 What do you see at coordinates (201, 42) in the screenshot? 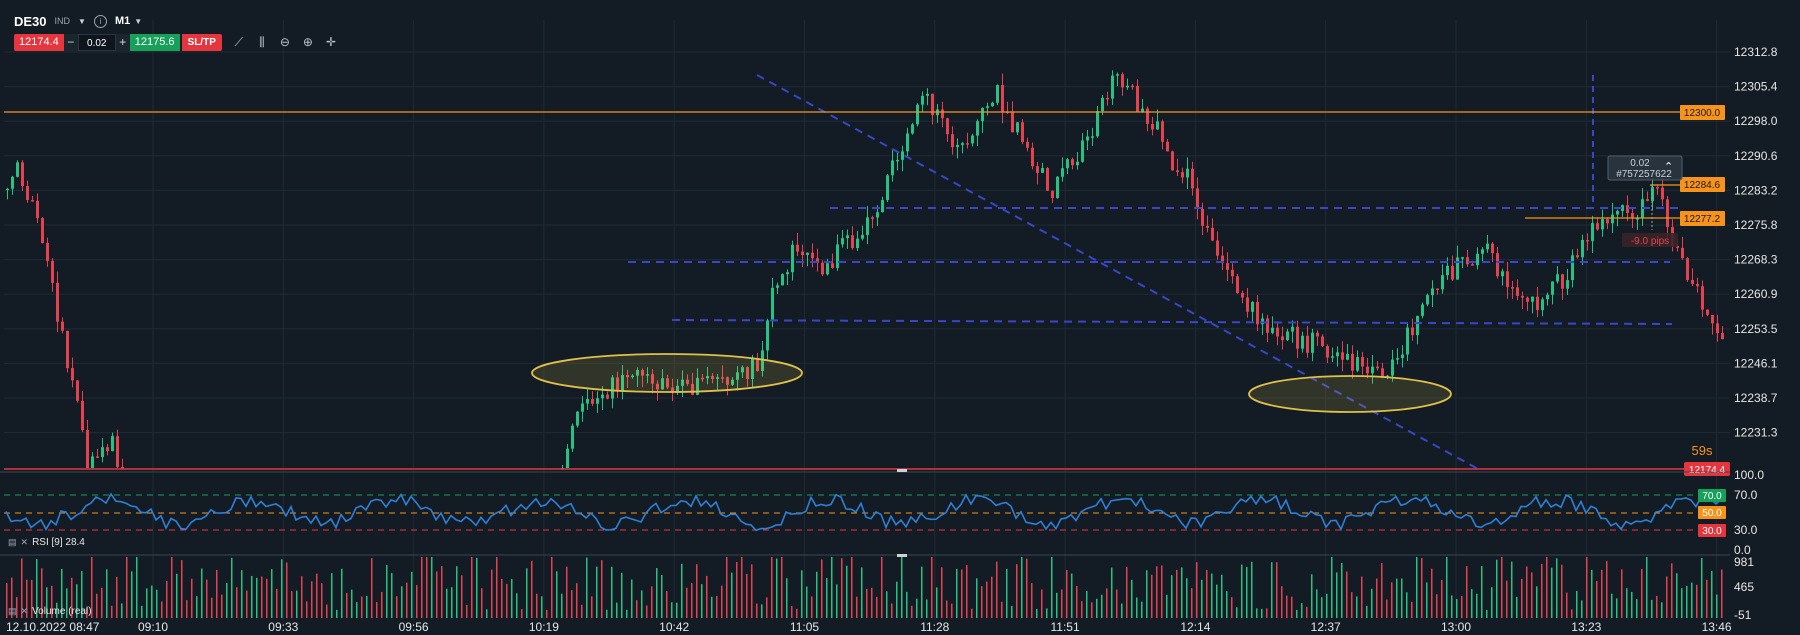
I see `sltp-button: SL/TP` at bounding box center [201, 42].